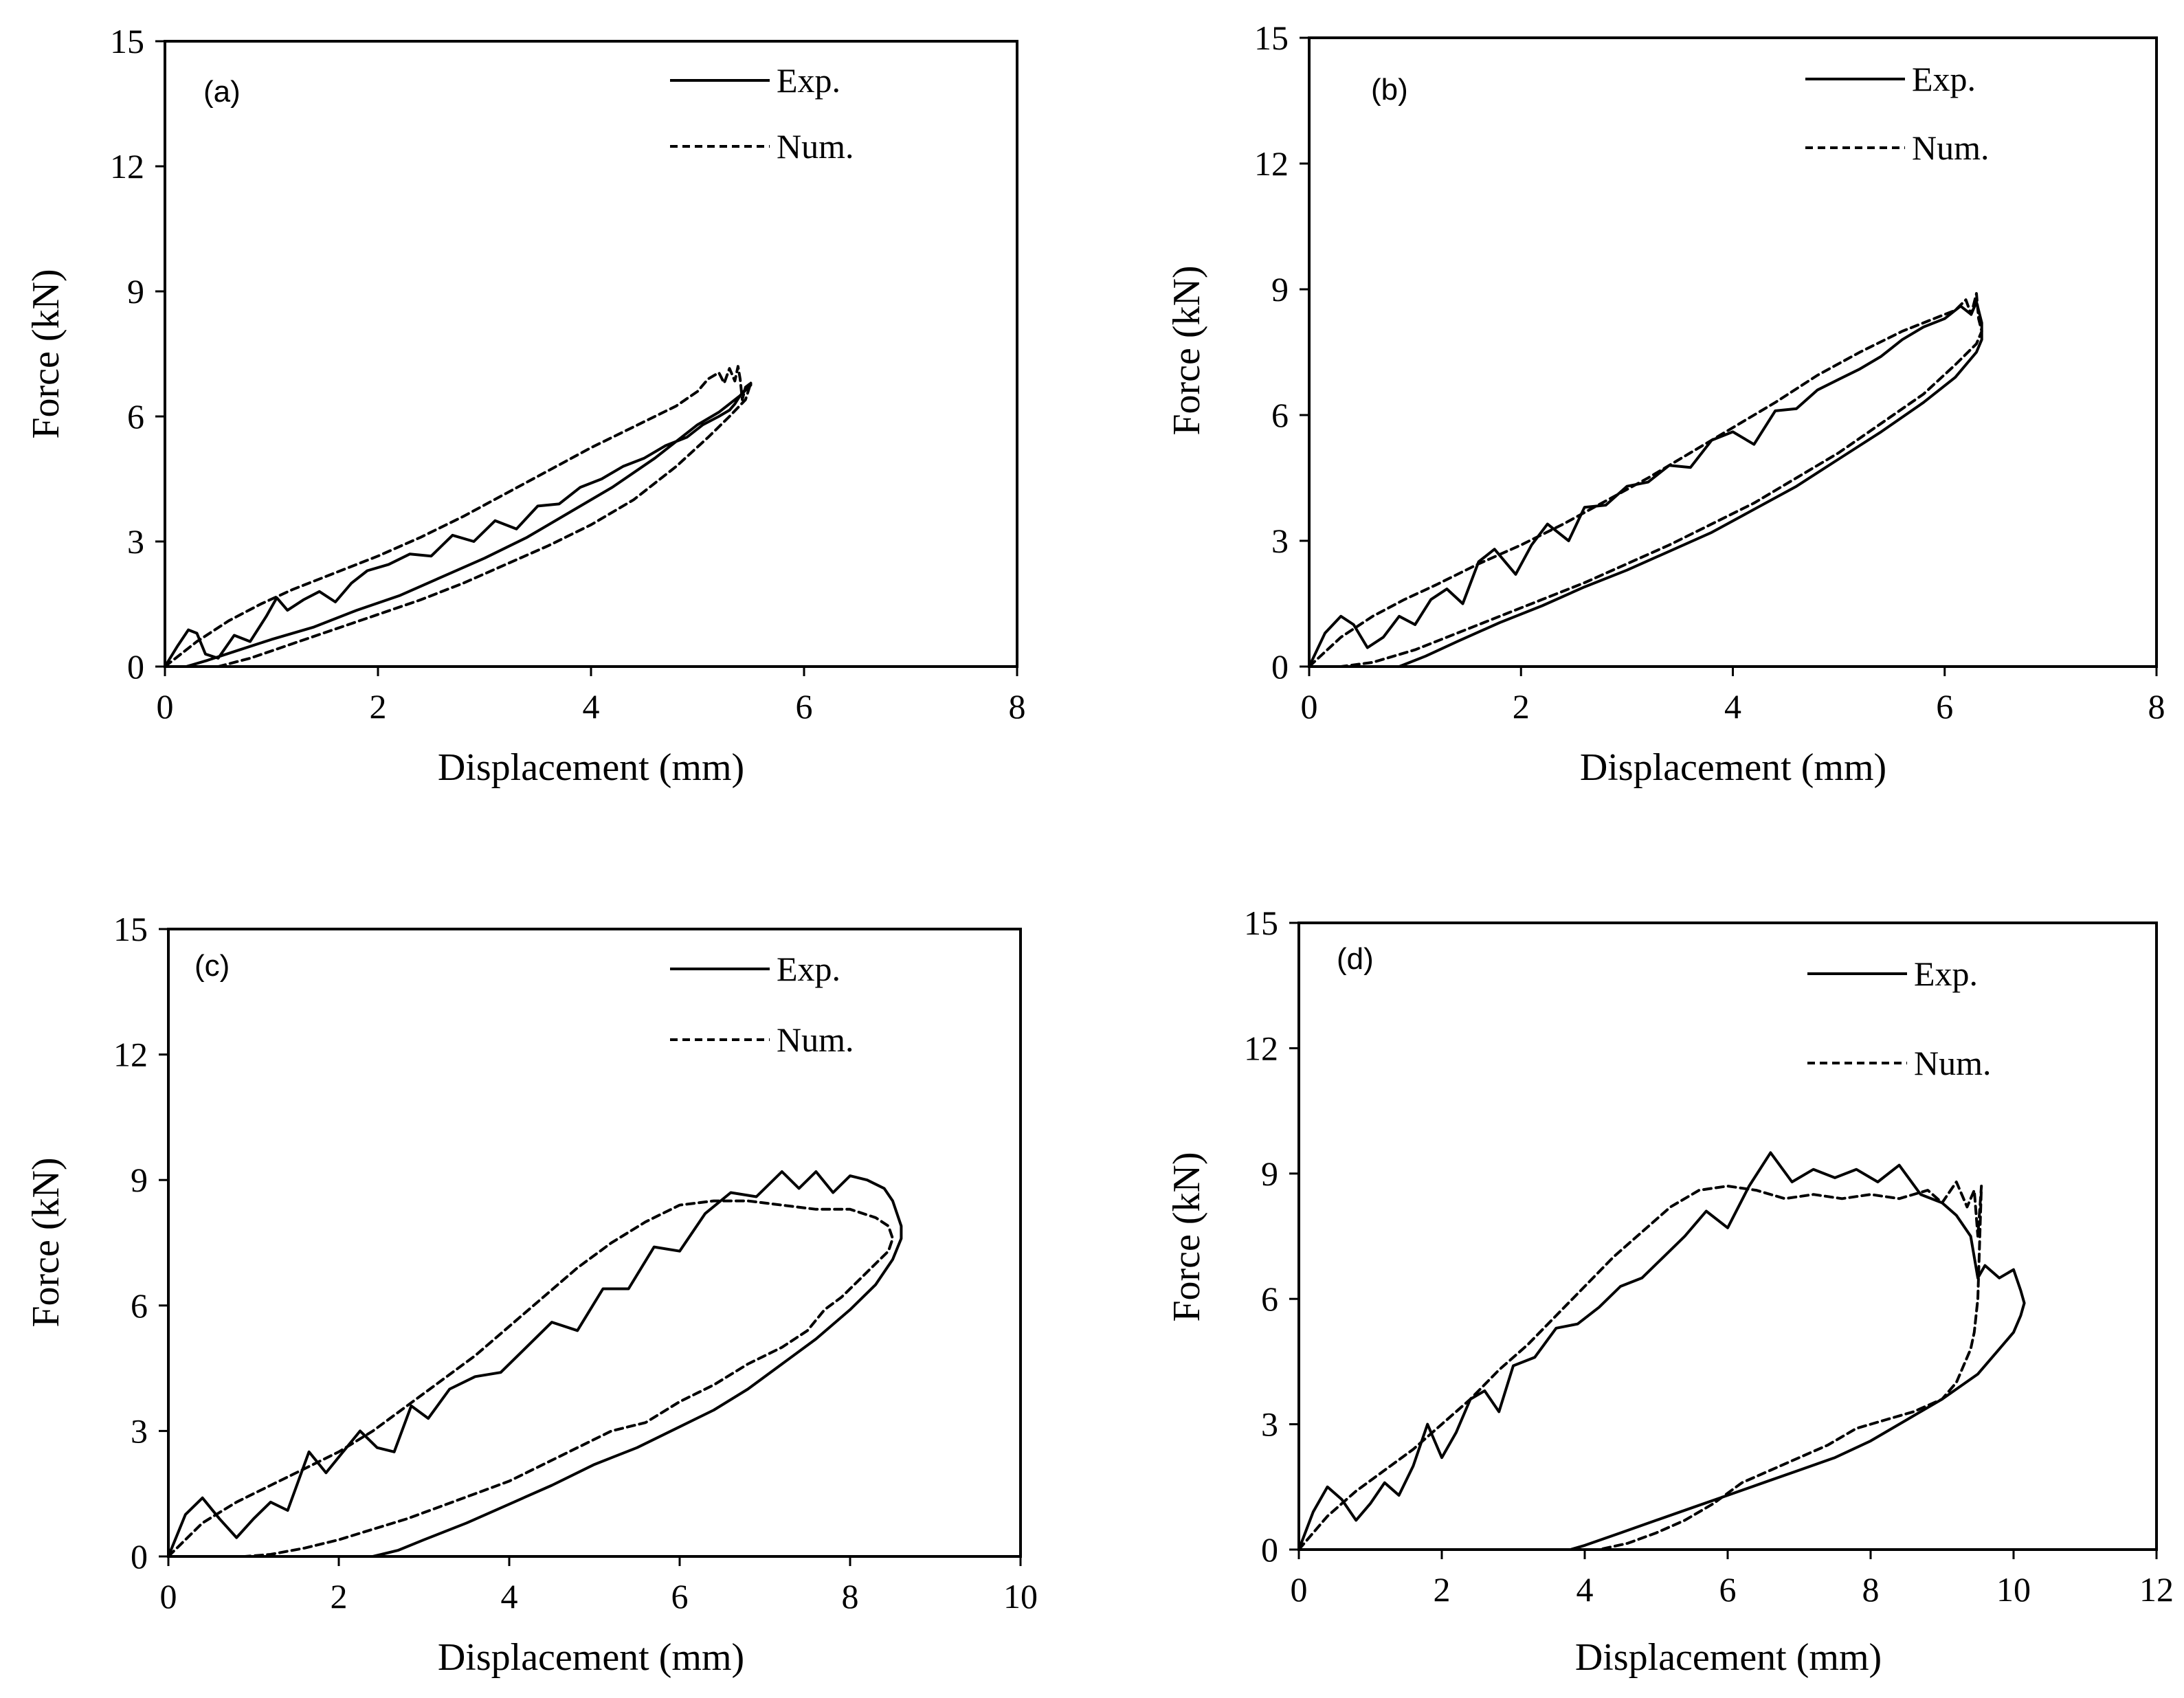 This screenshot has width=2184, height=1698. What do you see at coordinates (222, 92) in the screenshot?
I see `panel-label: (a)` at bounding box center [222, 92].